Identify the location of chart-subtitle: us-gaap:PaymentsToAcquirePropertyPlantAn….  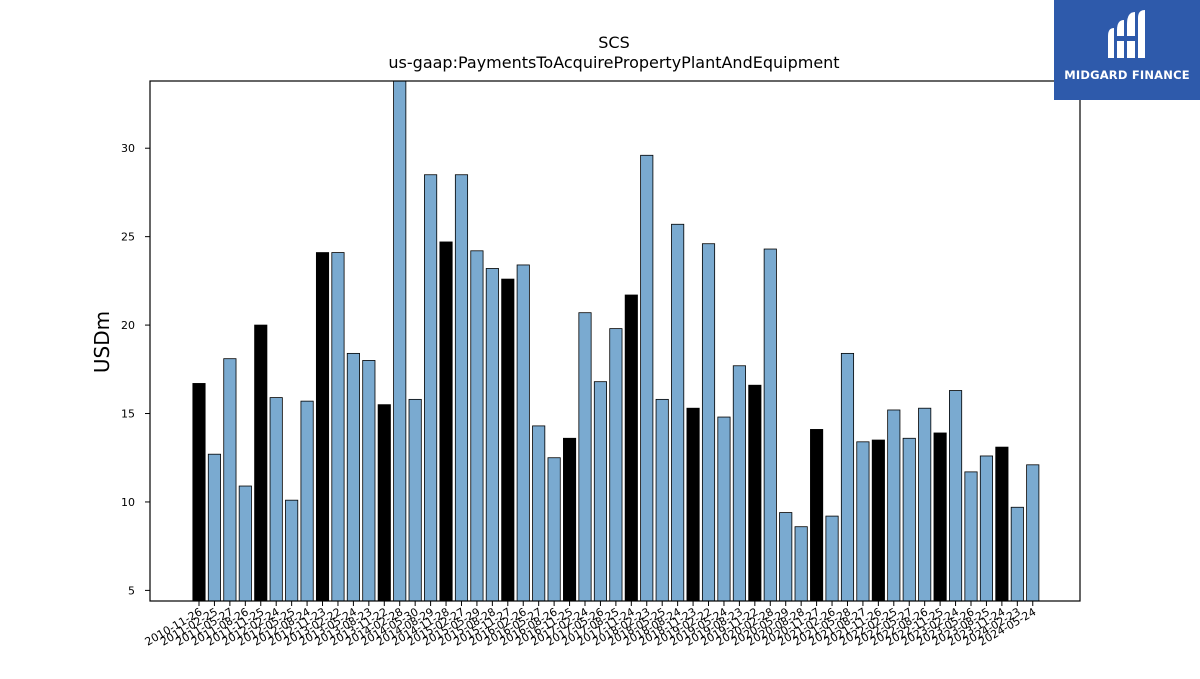
(613, 62).